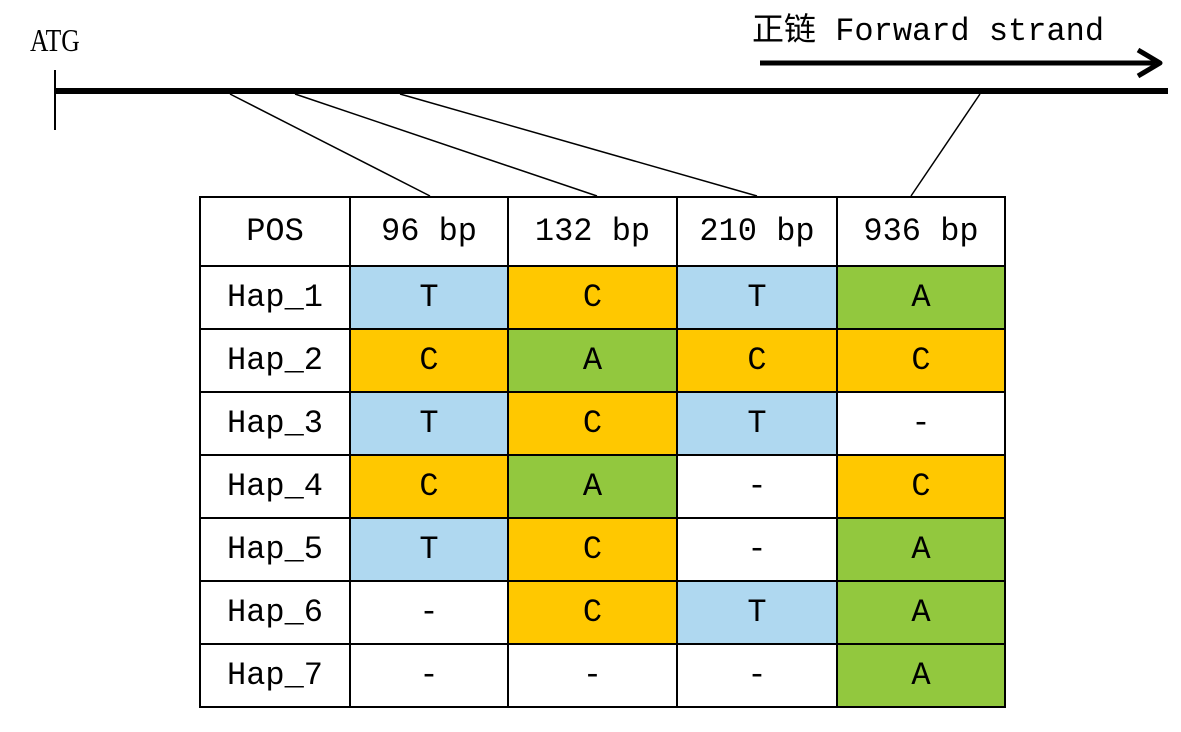  What do you see at coordinates (945, 145) in the screenshot?
I see `connector-936bp` at bounding box center [945, 145].